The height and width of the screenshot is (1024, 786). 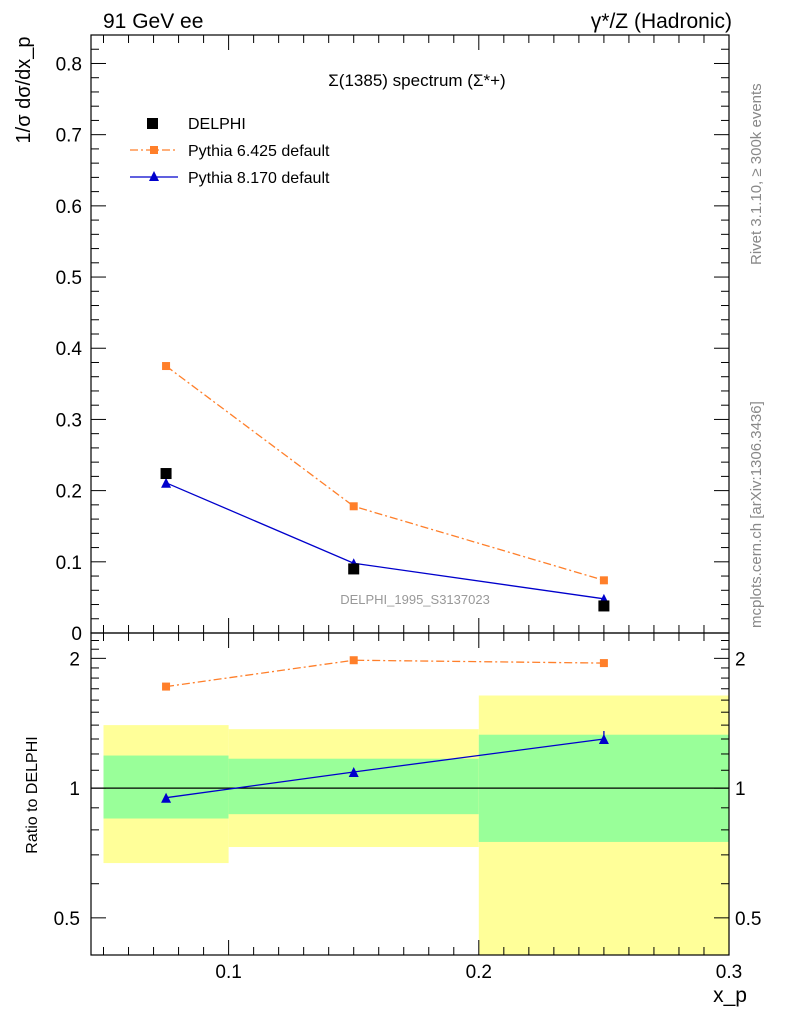 I want to click on mcplots-label: mcplots.cern.ch [arXiv:1306.3436], so click(x=756, y=514).